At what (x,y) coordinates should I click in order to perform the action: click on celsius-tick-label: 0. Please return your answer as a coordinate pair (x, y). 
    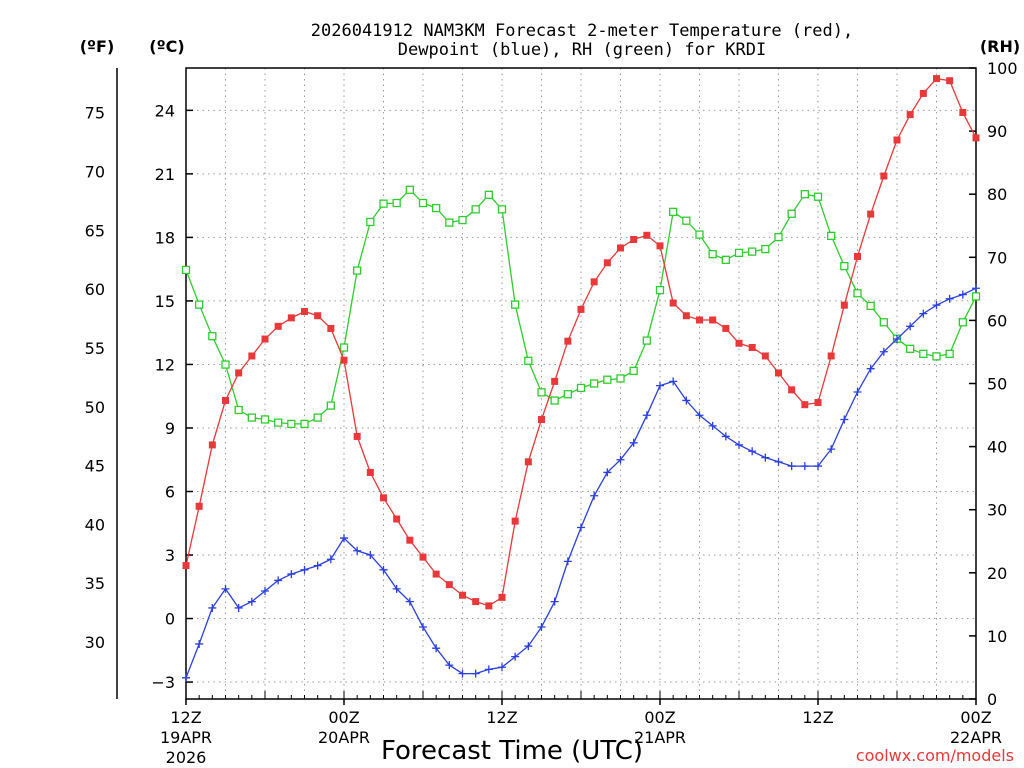
    Looking at the image, I should click on (170, 619).